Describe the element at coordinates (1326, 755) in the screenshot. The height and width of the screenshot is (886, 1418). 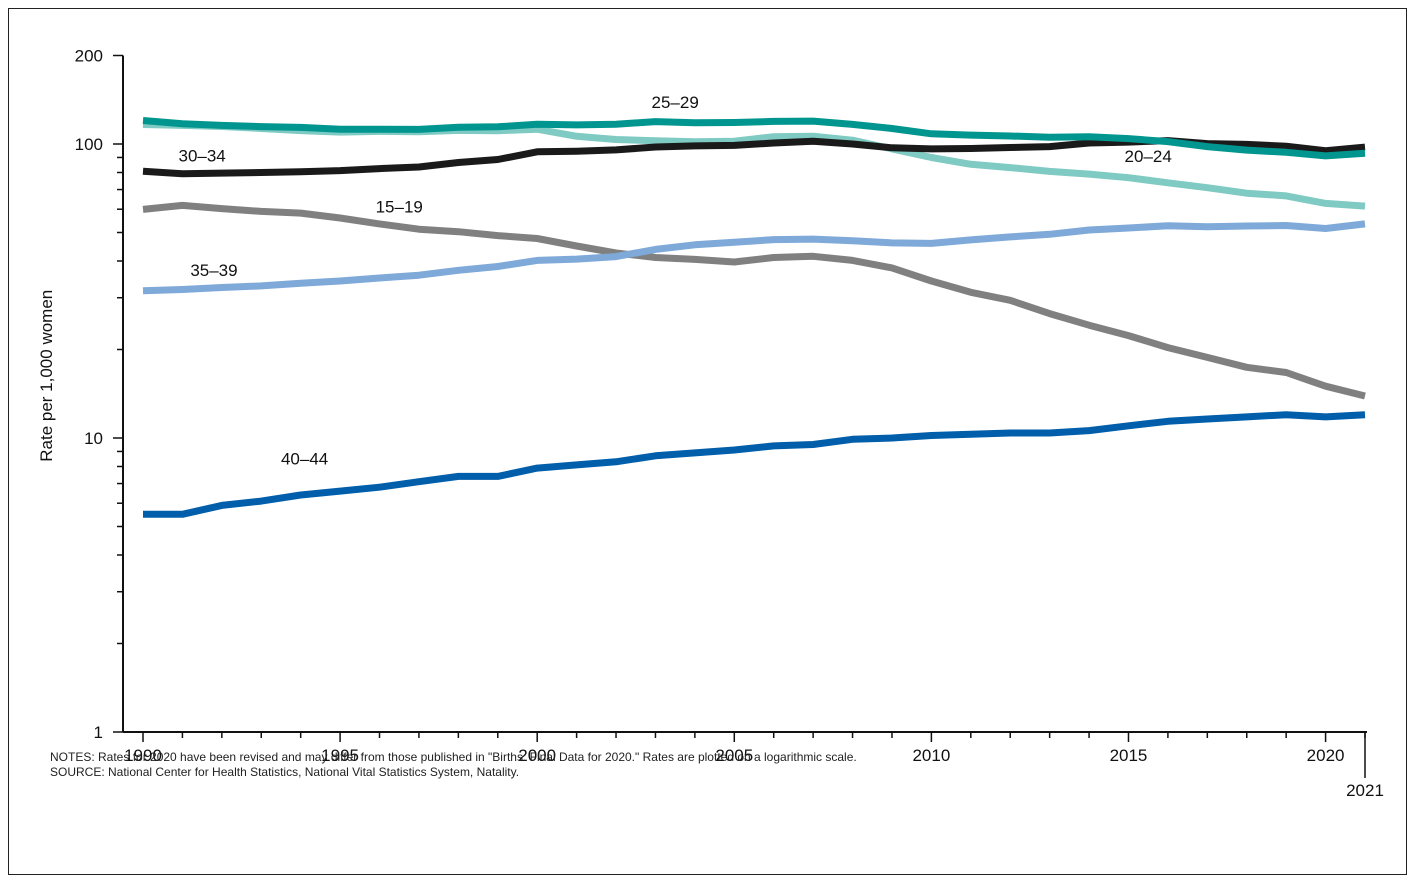
I see `x-tick-label: 2020` at that location.